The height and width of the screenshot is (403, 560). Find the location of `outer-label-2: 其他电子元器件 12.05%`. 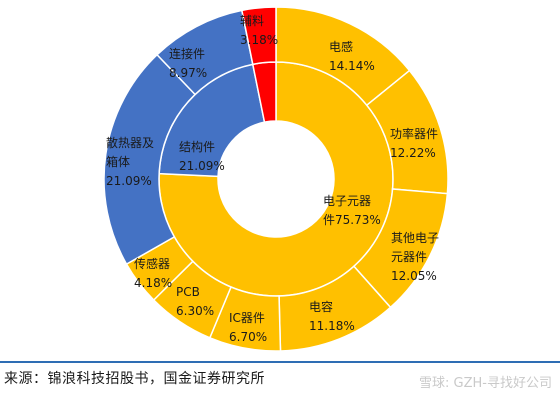

outer-label-2: 其他电子元器件 12.05% is located at coordinates (415, 257).